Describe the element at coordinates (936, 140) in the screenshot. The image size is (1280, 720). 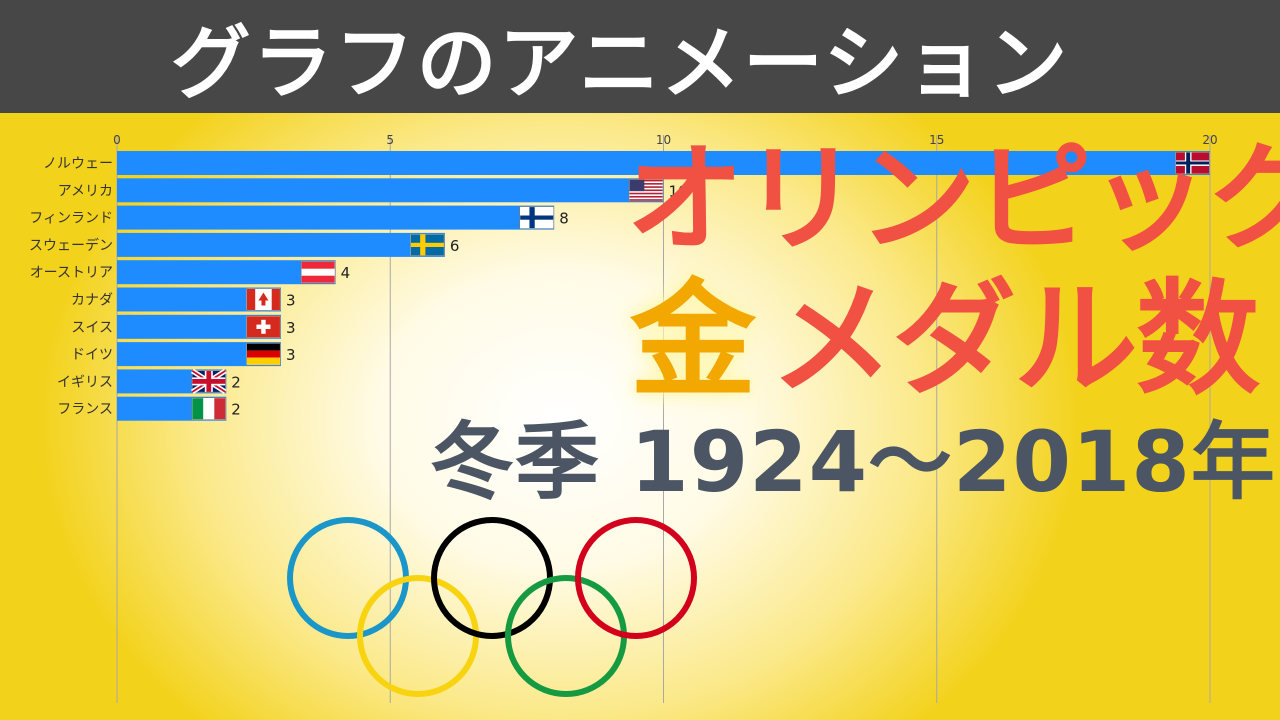
I see `x-tick-label: 15` at that location.